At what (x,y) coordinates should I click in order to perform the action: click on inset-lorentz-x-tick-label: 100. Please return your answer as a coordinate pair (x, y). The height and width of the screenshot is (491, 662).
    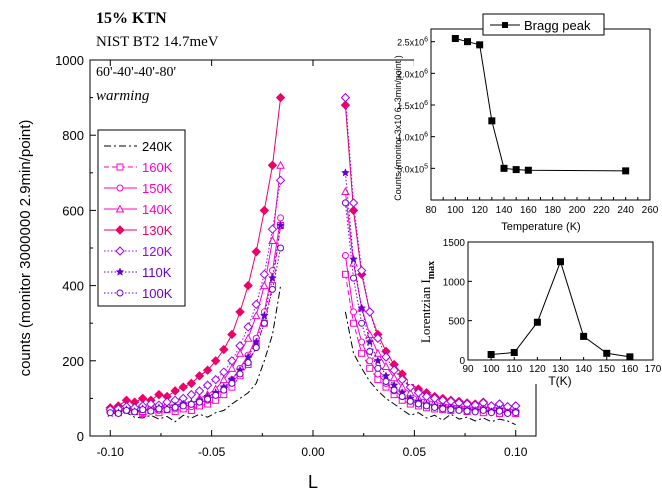
    Looking at the image, I should click on (491, 369).